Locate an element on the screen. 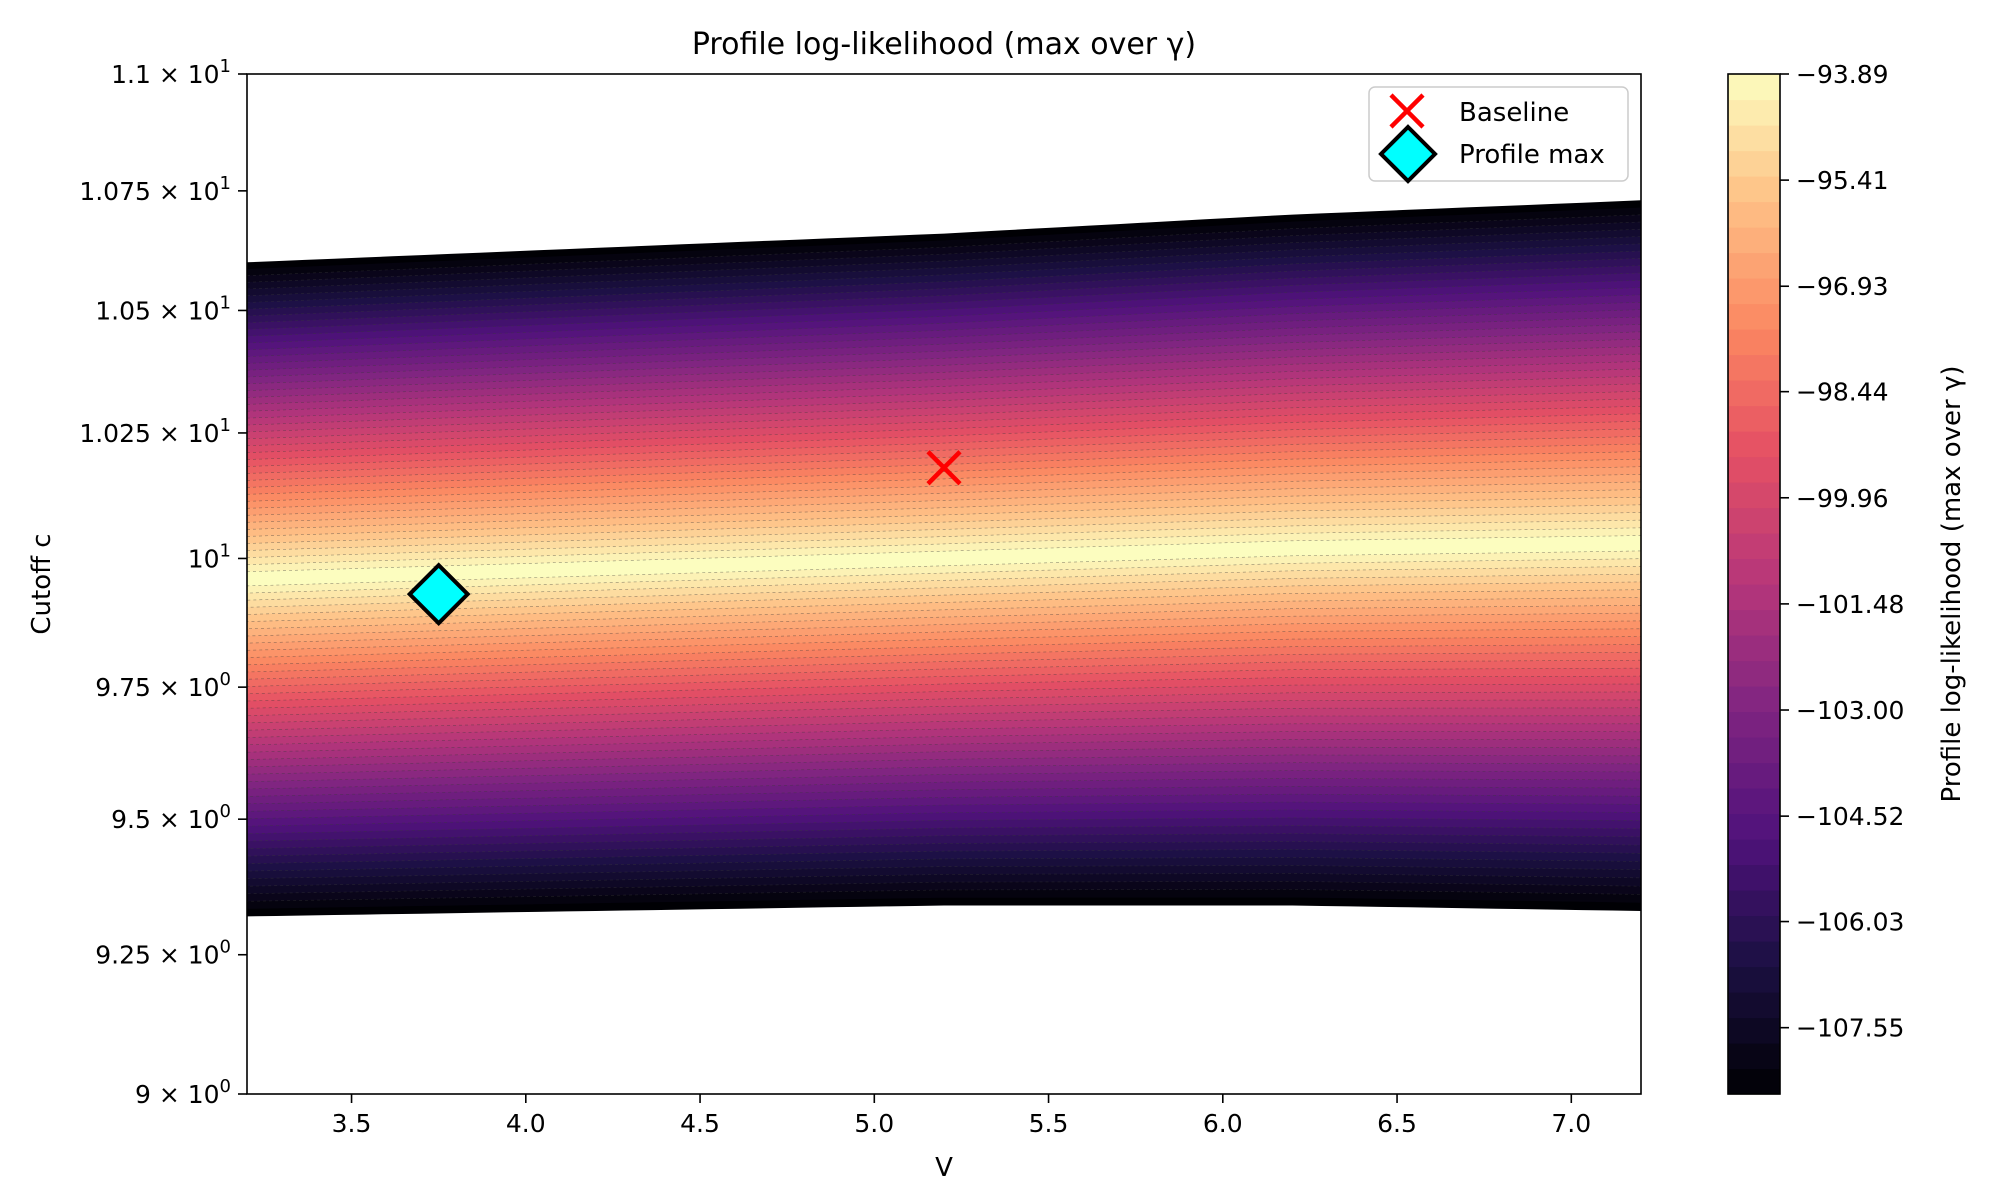 The width and height of the screenshot is (2000, 1200). colorbar-tick-label: −104.52 is located at coordinates (1850, 816).